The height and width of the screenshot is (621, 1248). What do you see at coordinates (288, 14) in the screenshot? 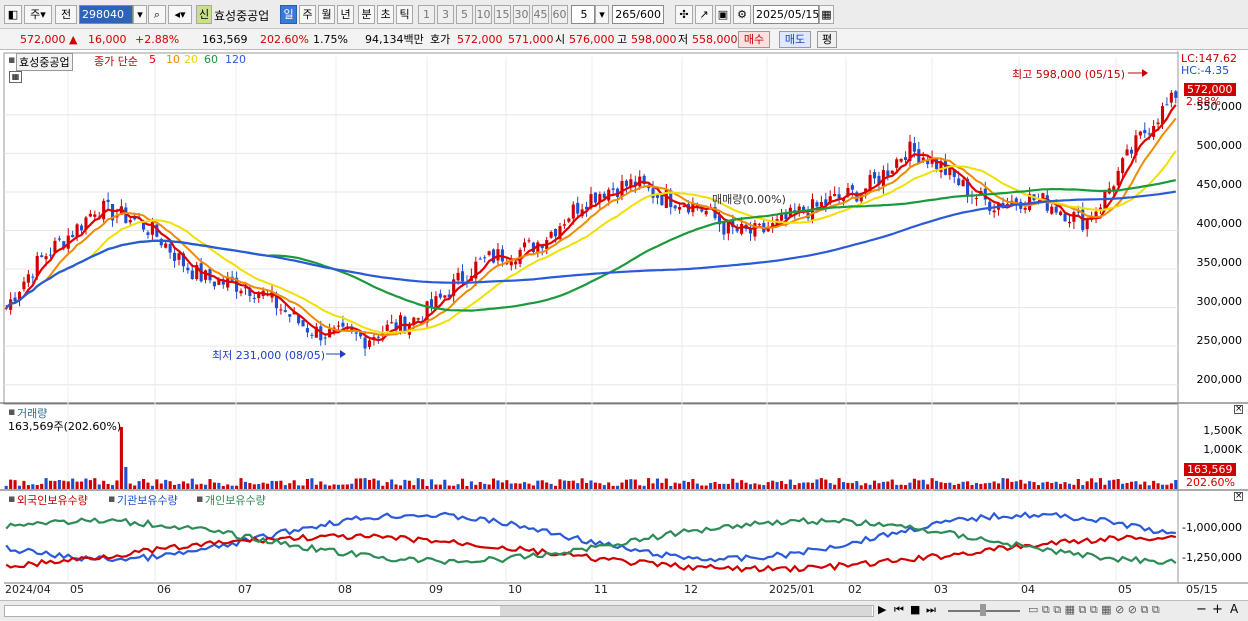
I see `period-day: 일` at bounding box center [288, 14].